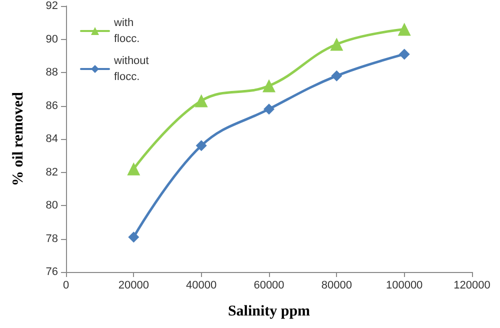 Image resolution: width=500 pixels, height=328 pixels. What do you see at coordinates (18, 138) in the screenshot?
I see `y-axis-title: % oil removed` at bounding box center [18, 138].